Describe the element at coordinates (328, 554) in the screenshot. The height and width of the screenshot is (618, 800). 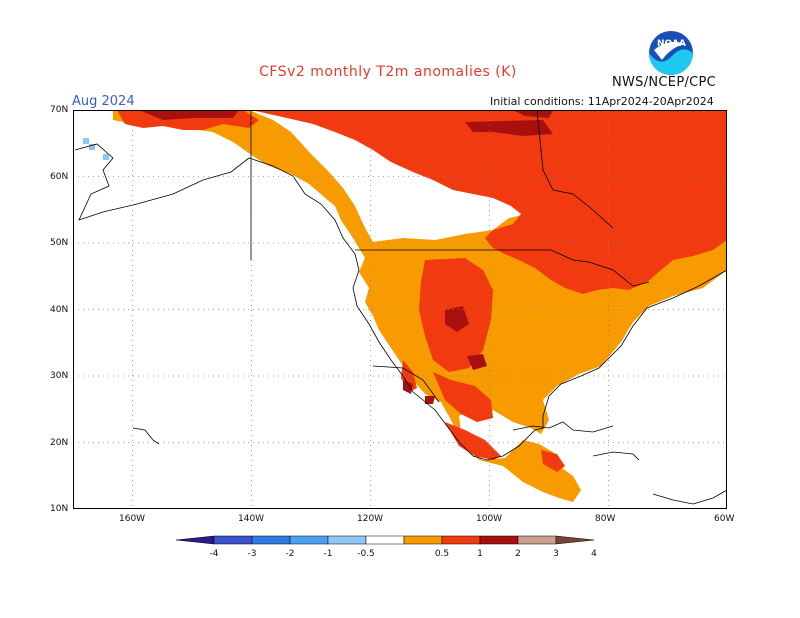
I see `legend-tick-label: -1` at that location.